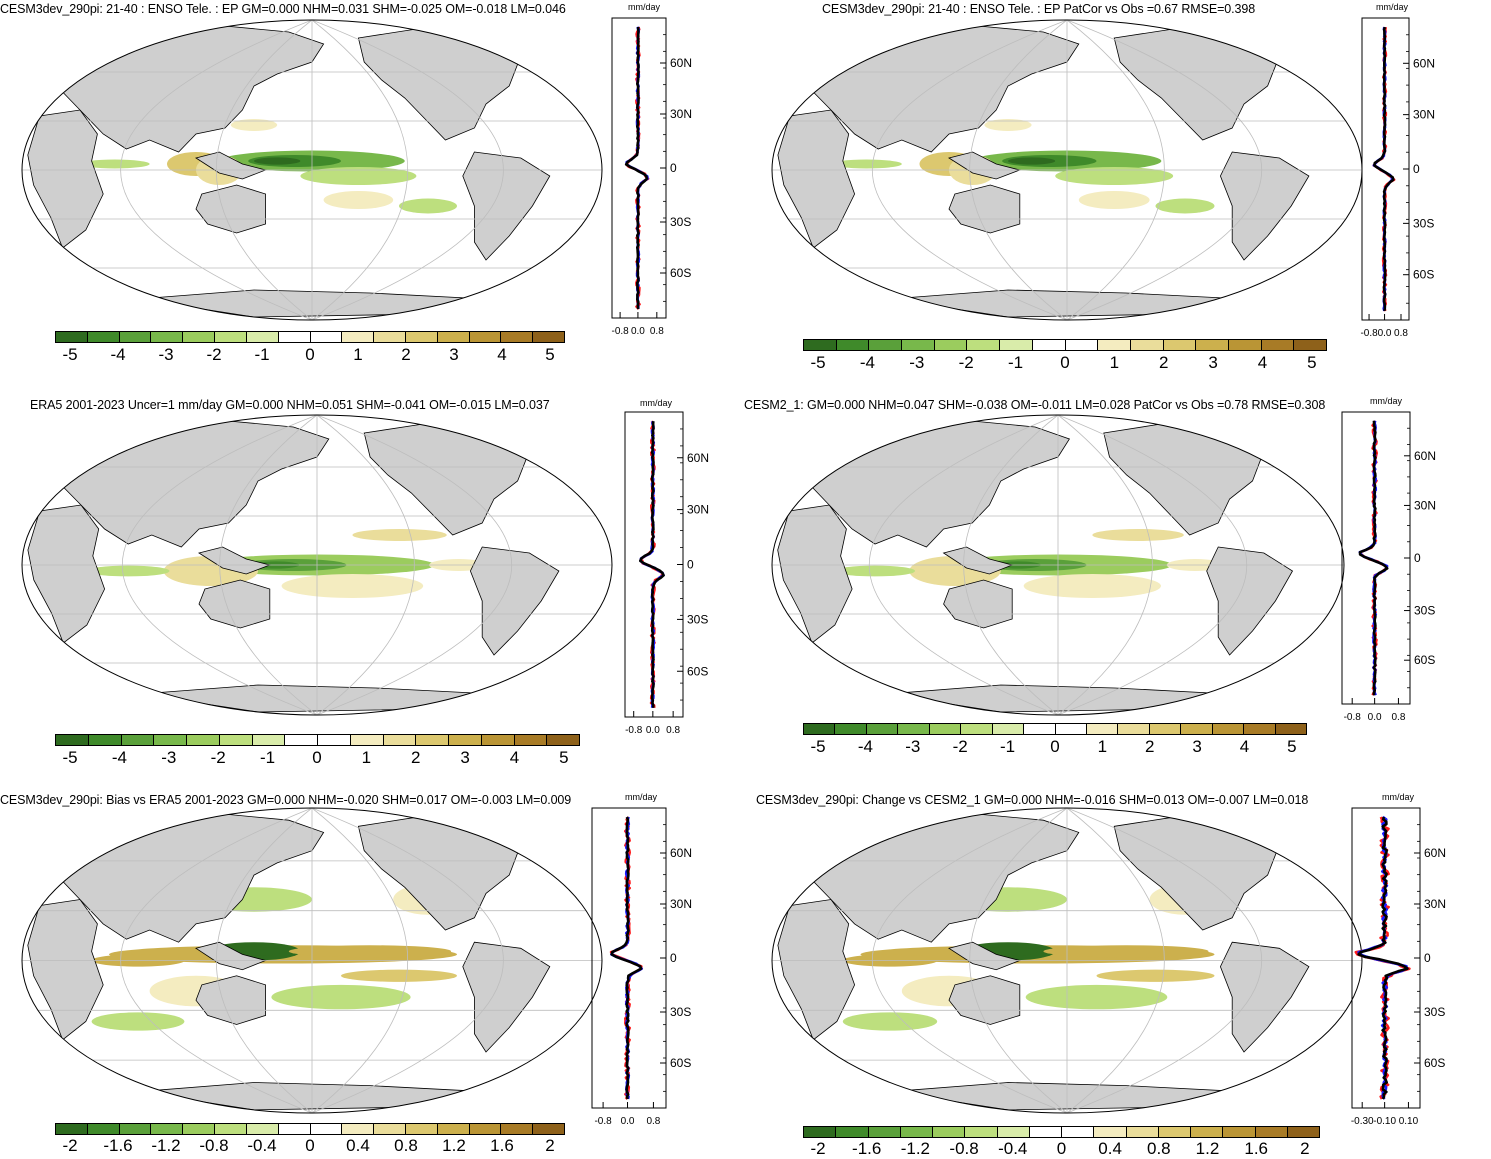 This screenshot has width=1491, height=1159. I want to click on colorbar-tick-label: -0.4, so click(262, 1145).